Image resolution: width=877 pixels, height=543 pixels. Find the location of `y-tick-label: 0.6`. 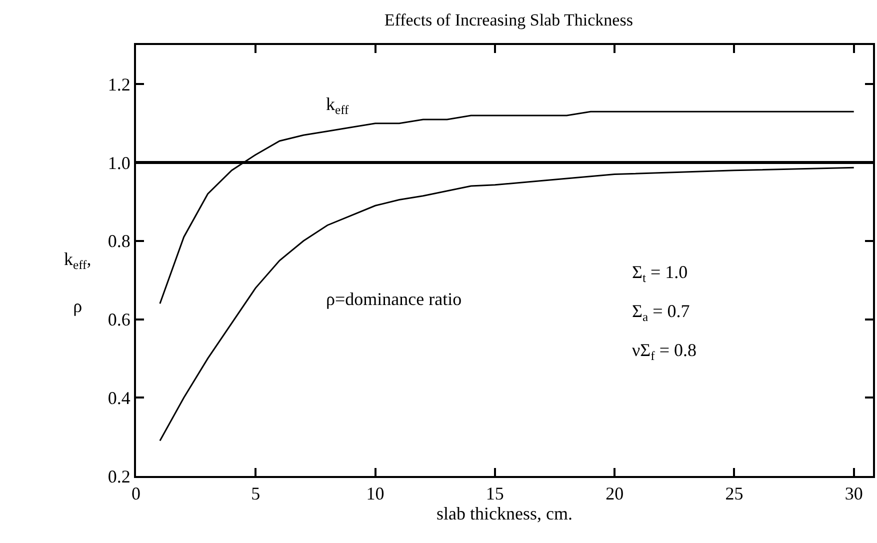

y-tick-label: 0.6 is located at coordinates (119, 320).